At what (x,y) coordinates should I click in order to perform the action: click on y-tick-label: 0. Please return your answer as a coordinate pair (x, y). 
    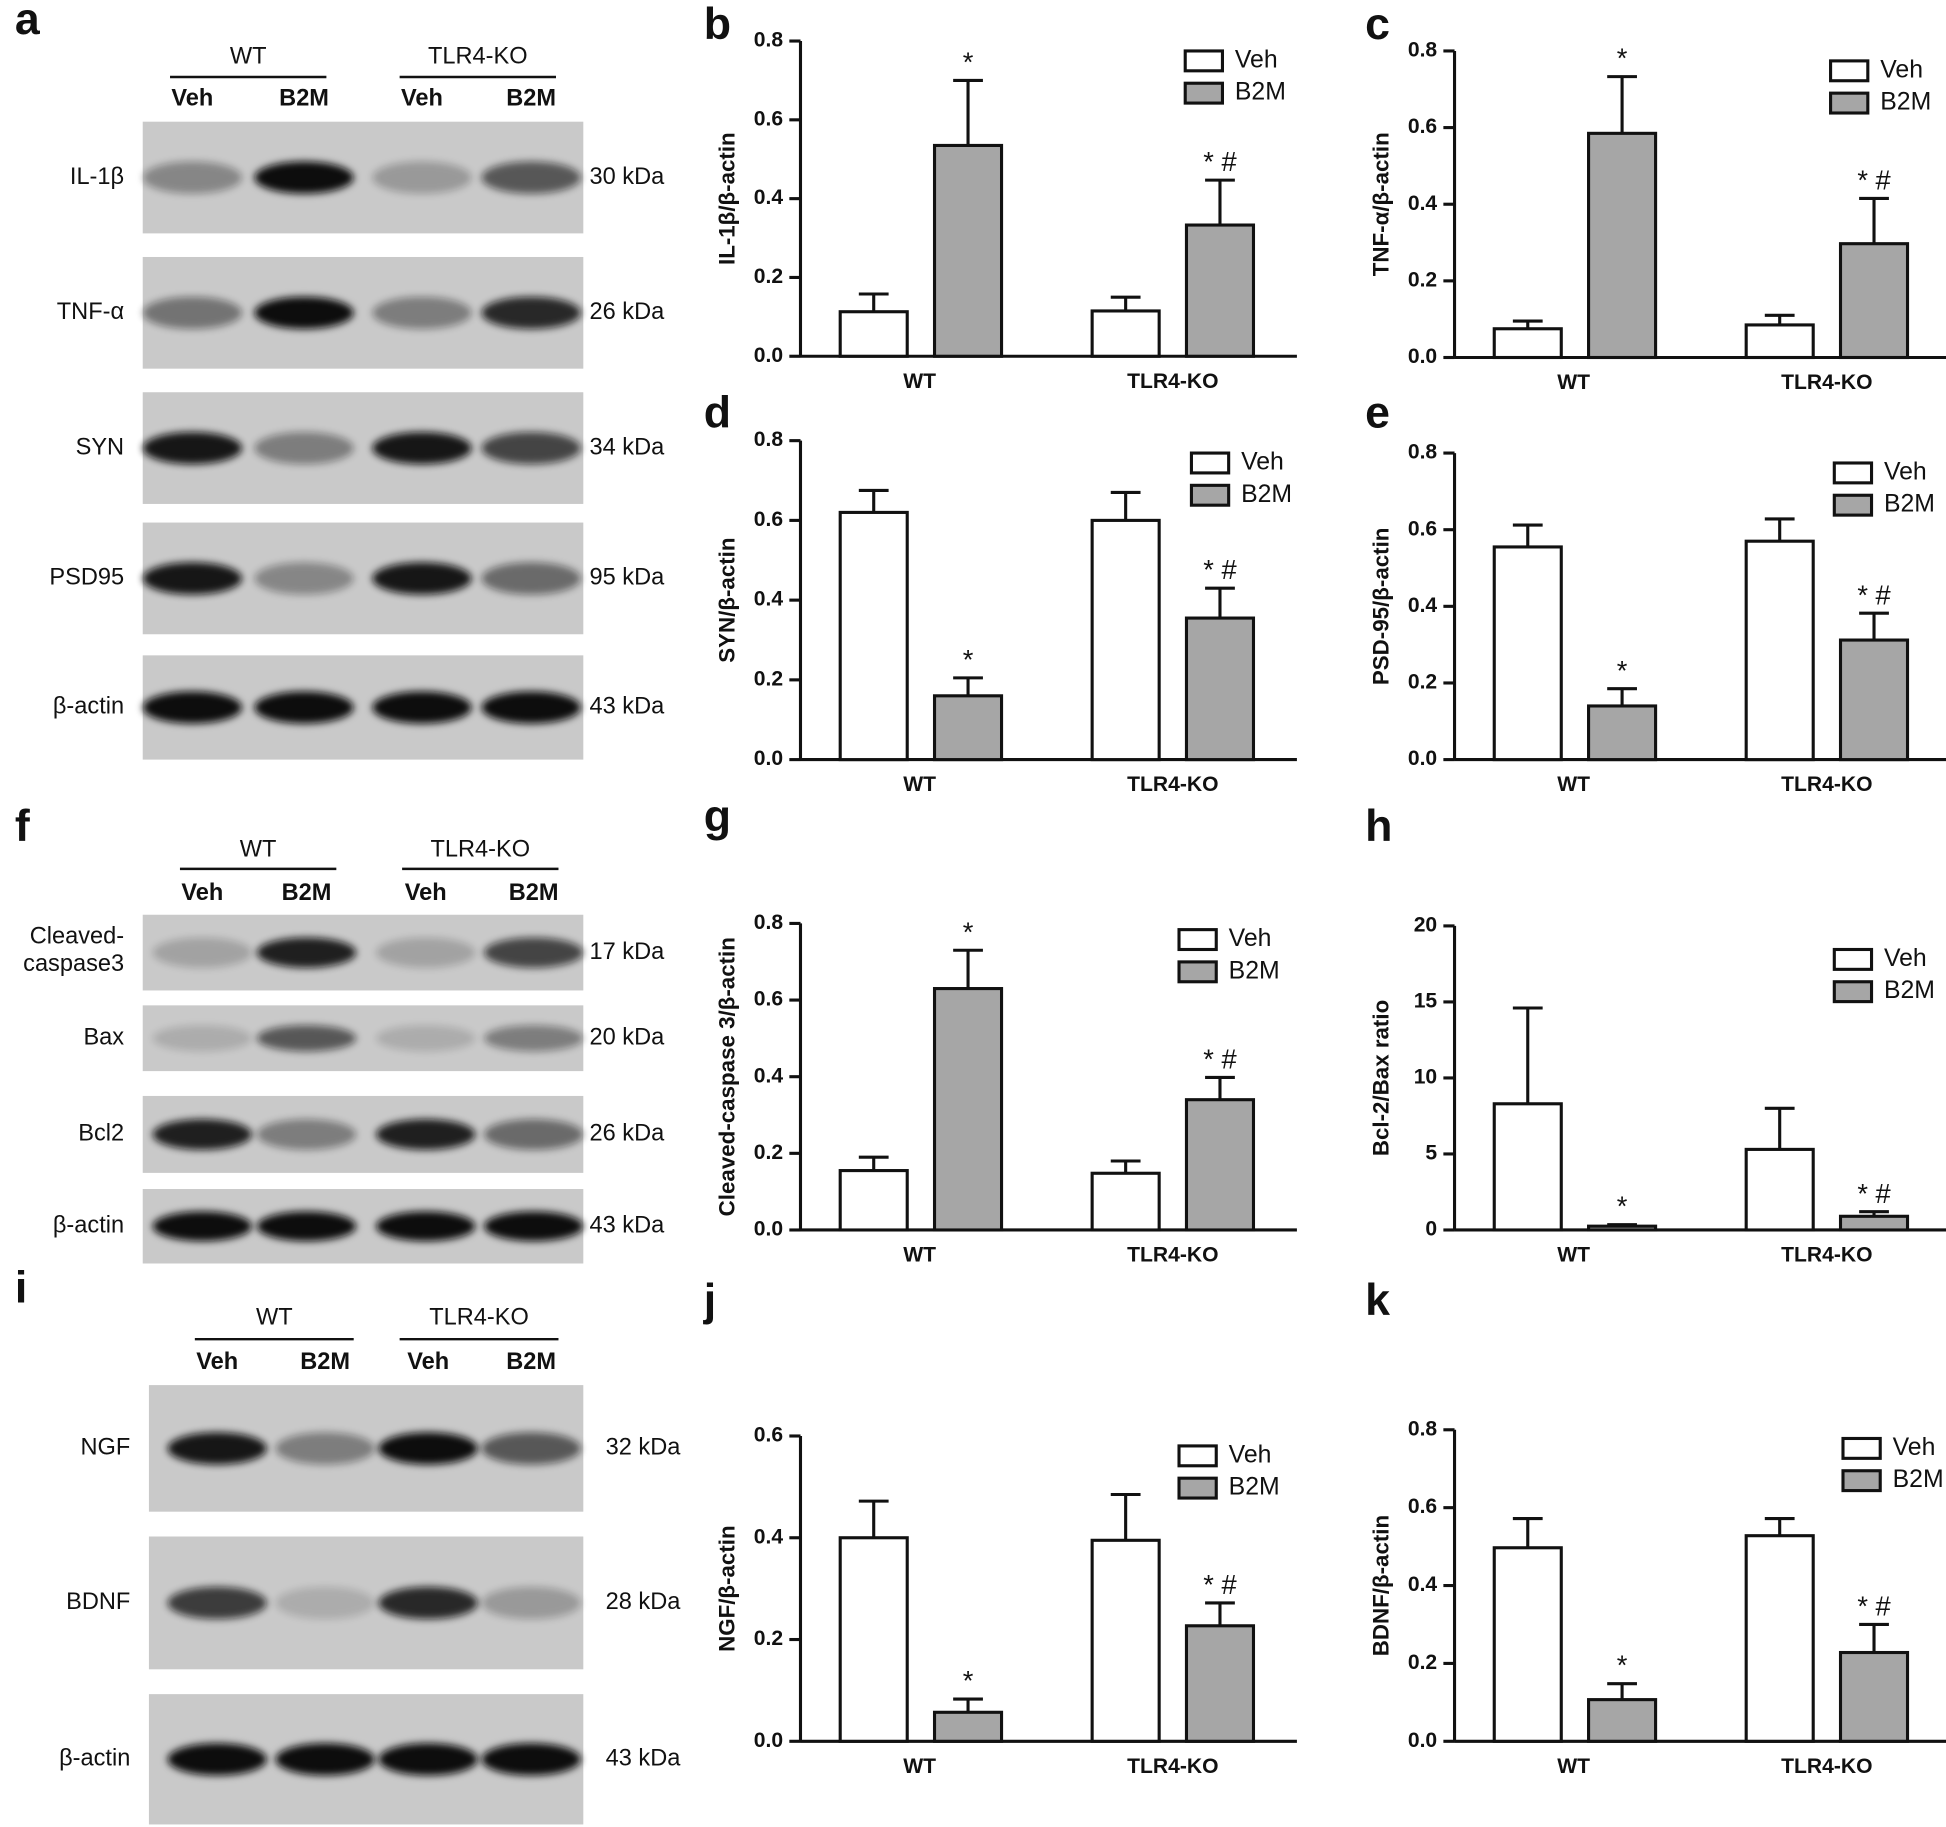
    Looking at the image, I should click on (1431, 1229).